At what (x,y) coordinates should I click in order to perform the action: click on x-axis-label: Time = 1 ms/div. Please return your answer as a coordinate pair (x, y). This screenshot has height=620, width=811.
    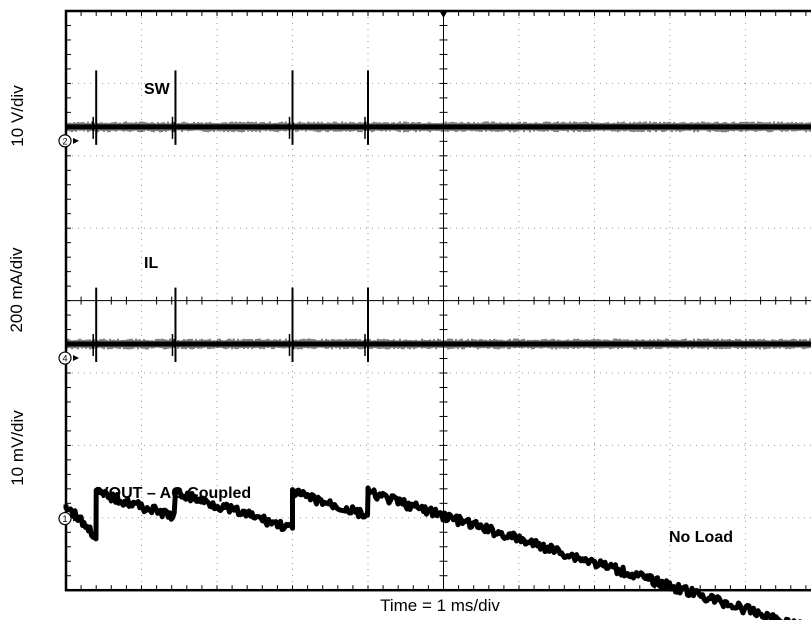
    Looking at the image, I should click on (440, 605).